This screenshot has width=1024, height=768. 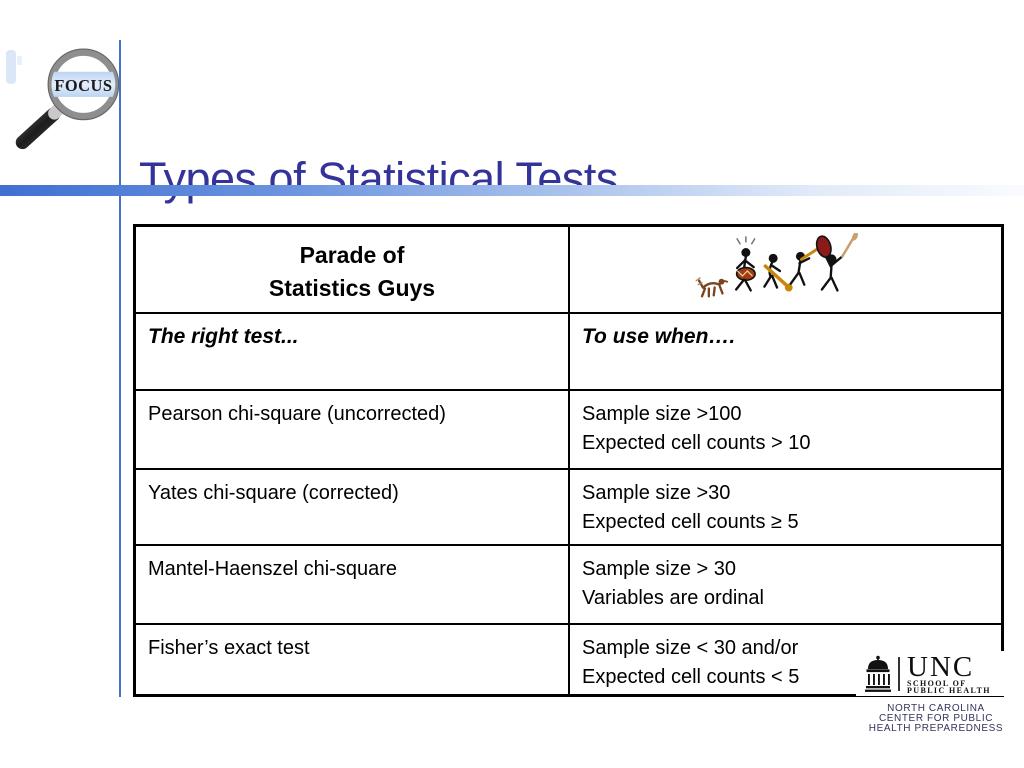 I want to click on focus-magnifier-icon: FOCUS, so click(x=67, y=99).